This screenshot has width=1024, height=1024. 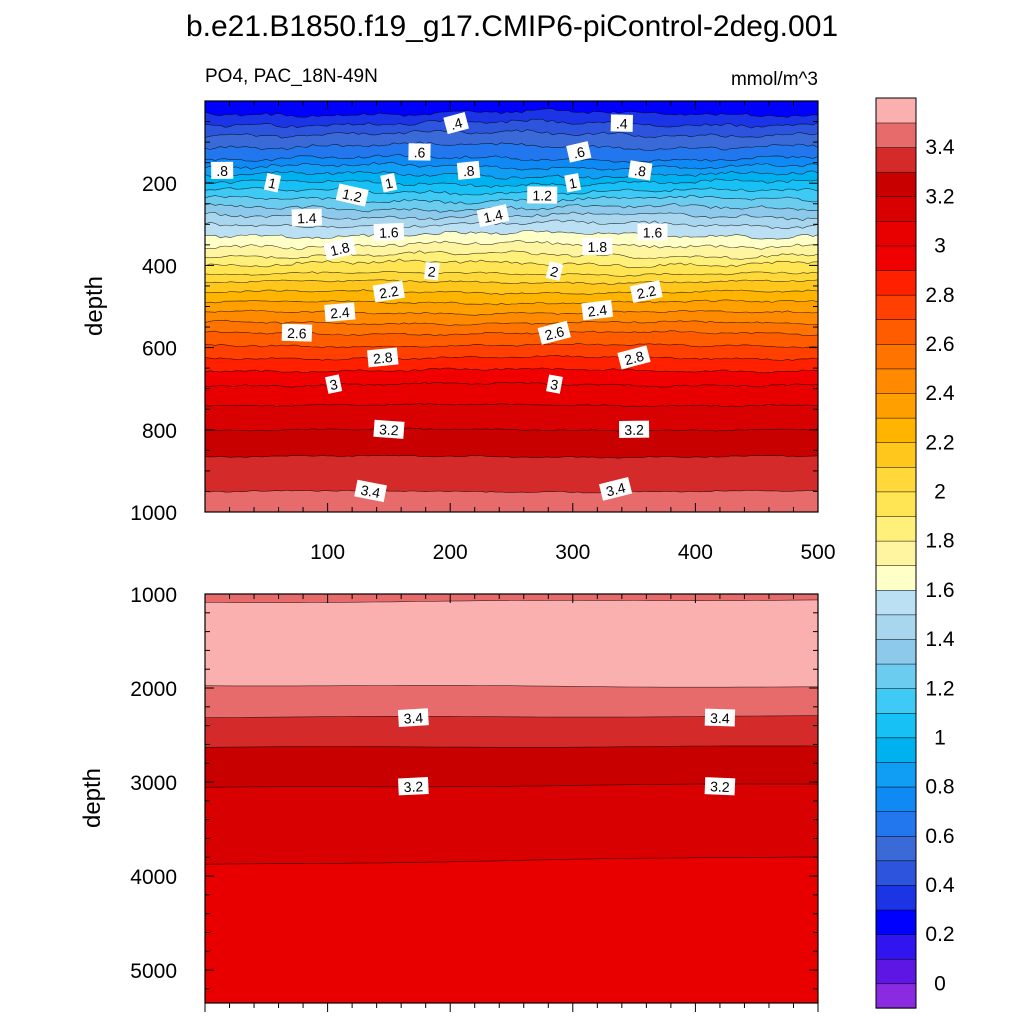 I want to click on contour-line-0.6, so click(x=511, y=146).